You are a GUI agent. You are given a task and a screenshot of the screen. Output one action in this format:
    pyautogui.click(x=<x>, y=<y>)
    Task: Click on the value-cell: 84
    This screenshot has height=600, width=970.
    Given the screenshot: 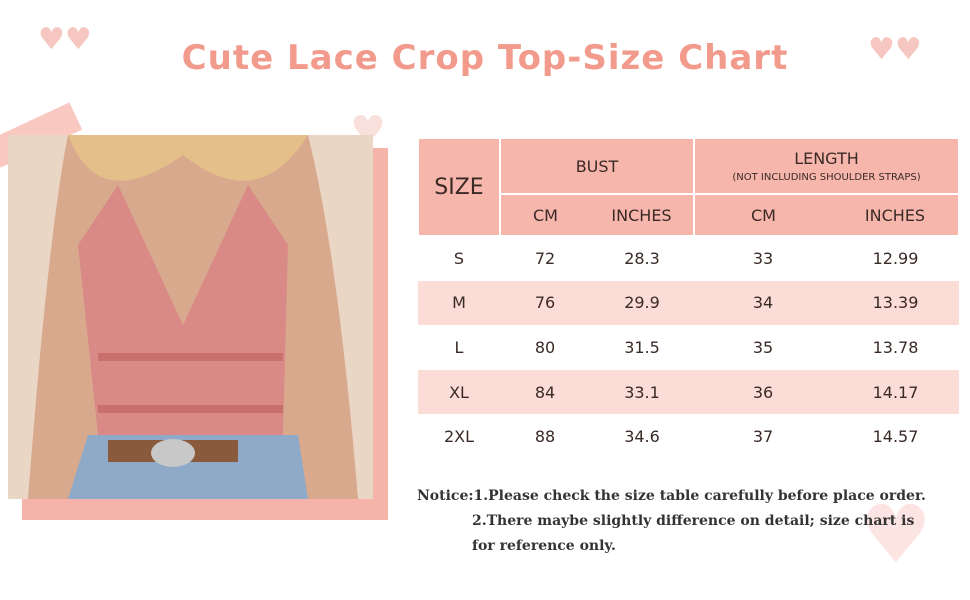 What is the action you would take?
    pyautogui.click(x=545, y=392)
    